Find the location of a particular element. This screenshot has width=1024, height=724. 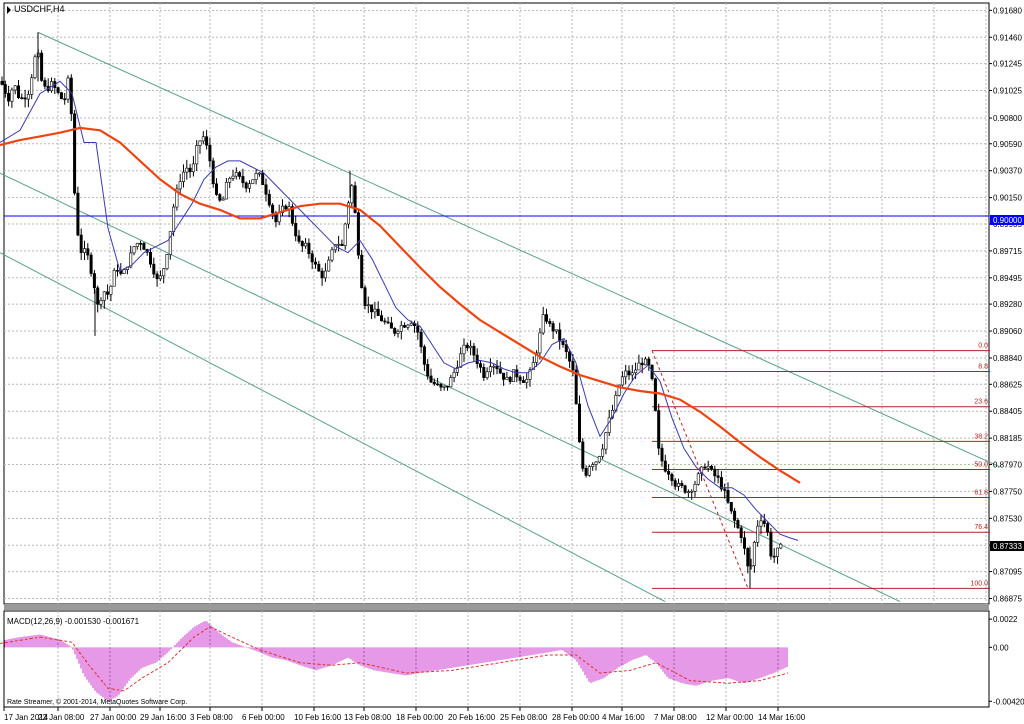

y-tick-label: 0.88840 is located at coordinates (1007, 358).